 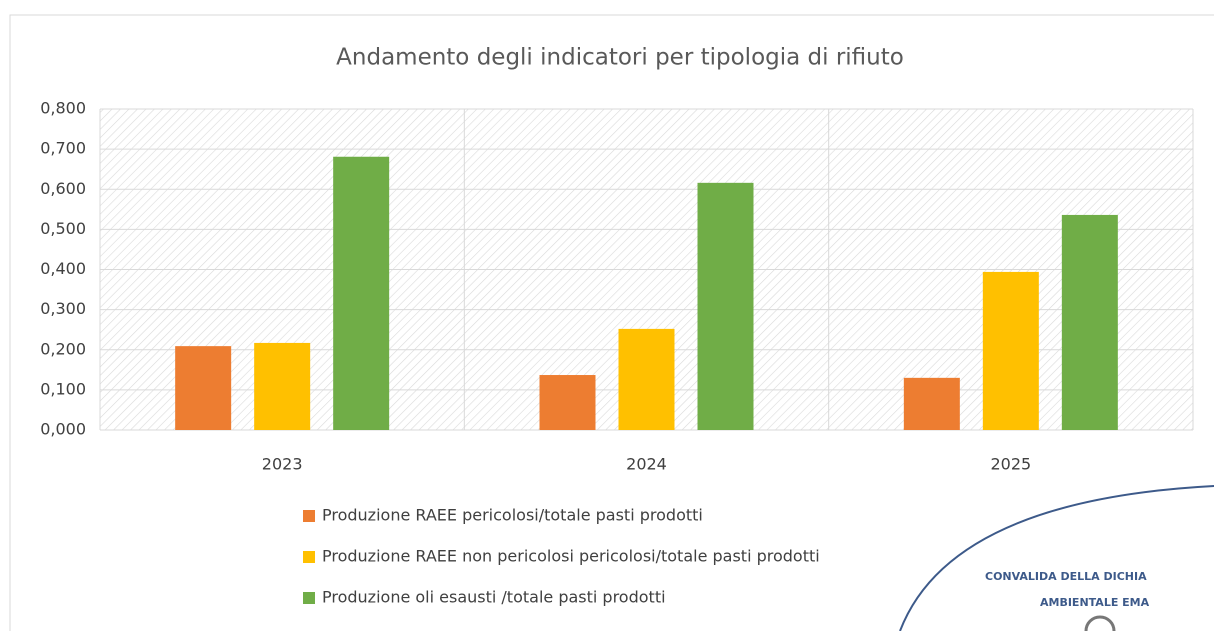 I want to click on stamp-border, so click(x=1056, y=558).